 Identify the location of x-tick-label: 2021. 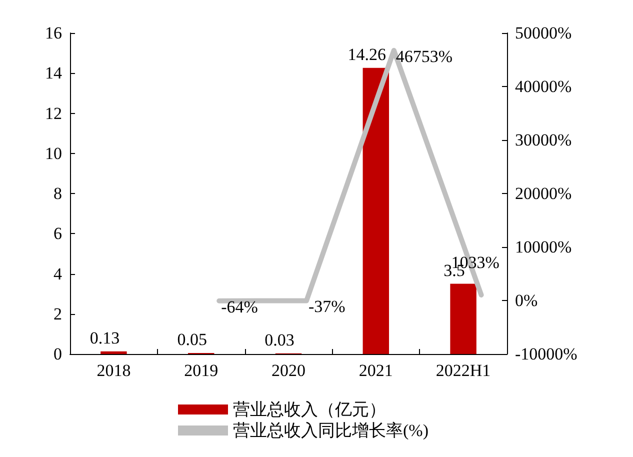
(375, 370).